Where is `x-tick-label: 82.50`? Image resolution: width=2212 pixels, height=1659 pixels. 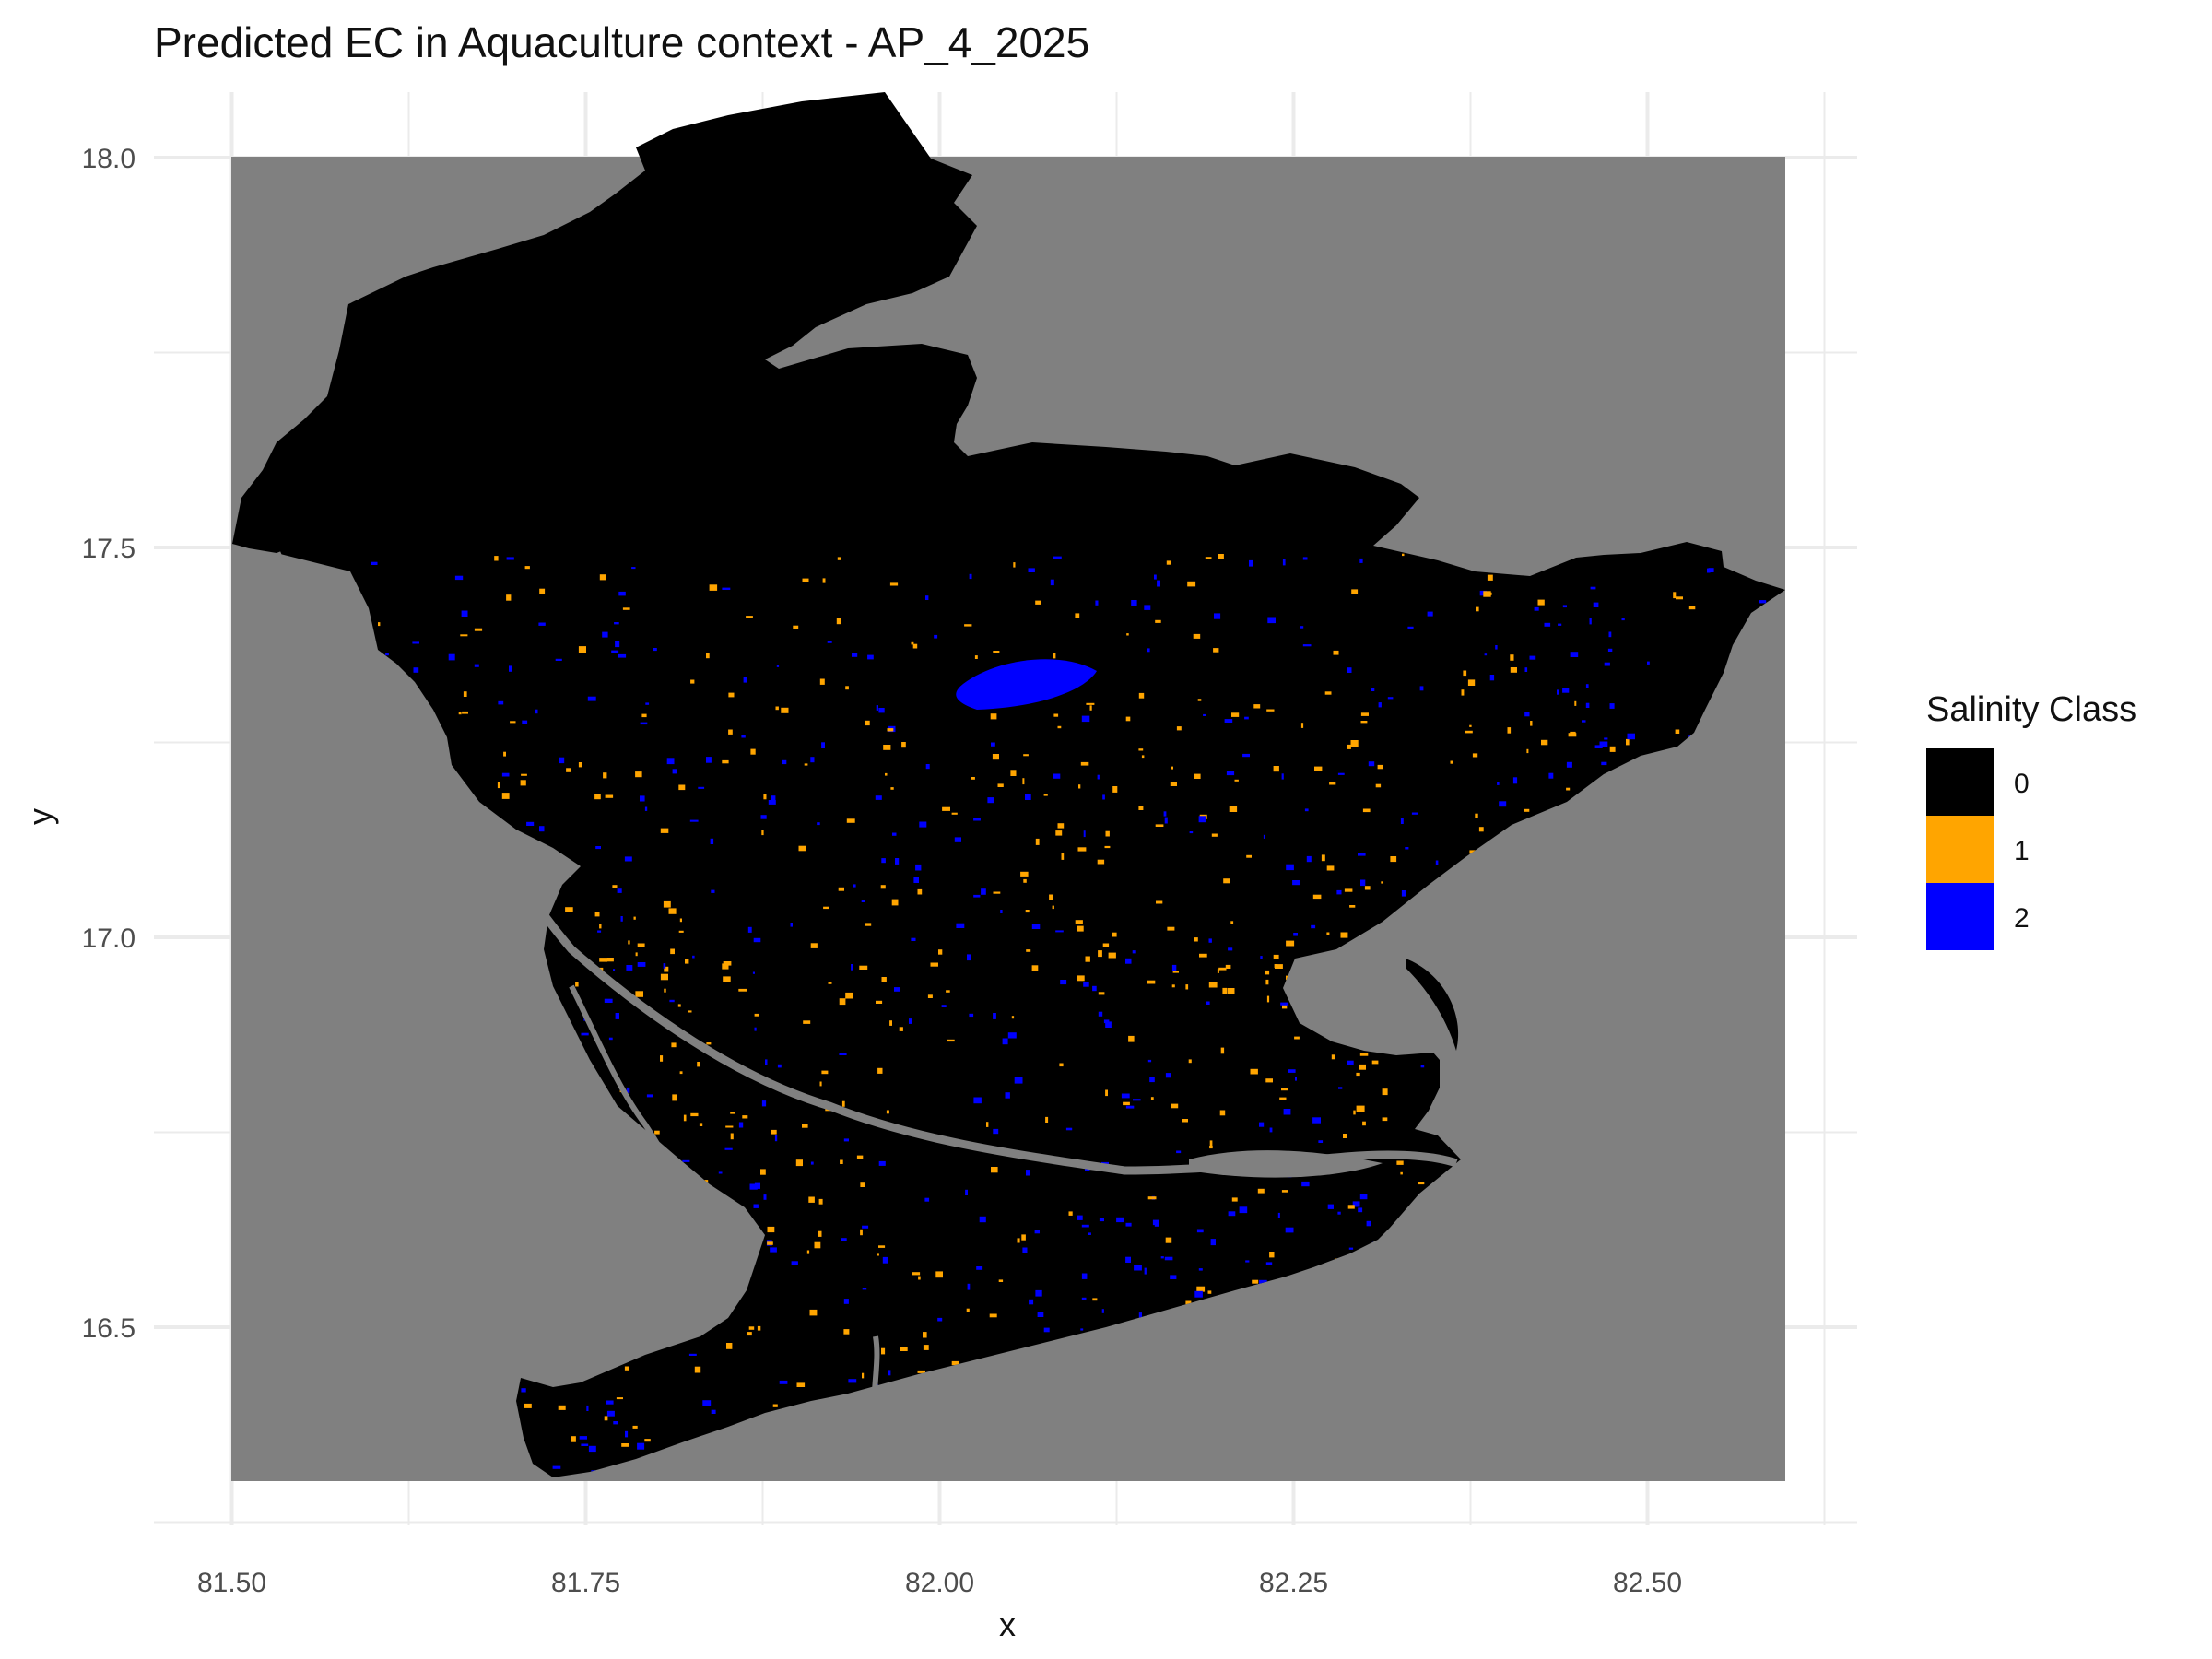 x-tick-label: 82.50 is located at coordinates (1647, 1583).